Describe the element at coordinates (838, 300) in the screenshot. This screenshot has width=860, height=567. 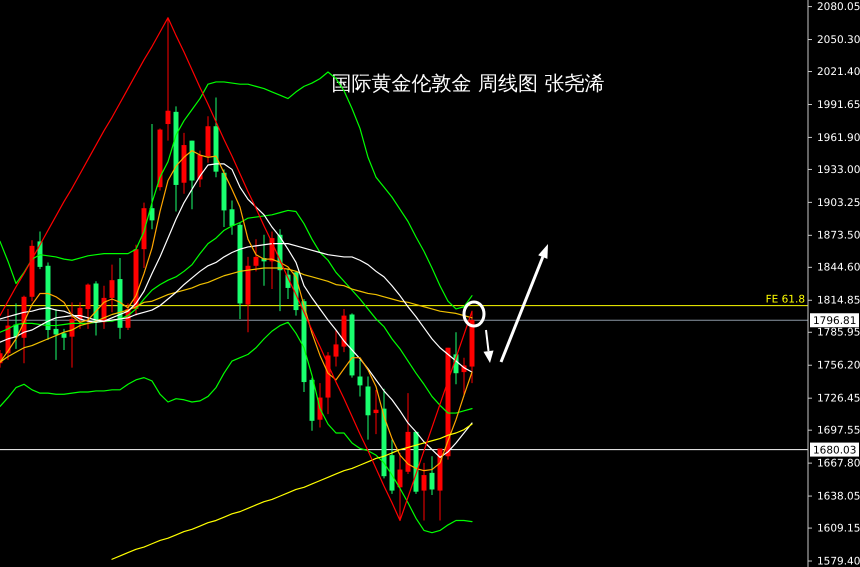
I see `y-tick-label: 1814.85` at that location.